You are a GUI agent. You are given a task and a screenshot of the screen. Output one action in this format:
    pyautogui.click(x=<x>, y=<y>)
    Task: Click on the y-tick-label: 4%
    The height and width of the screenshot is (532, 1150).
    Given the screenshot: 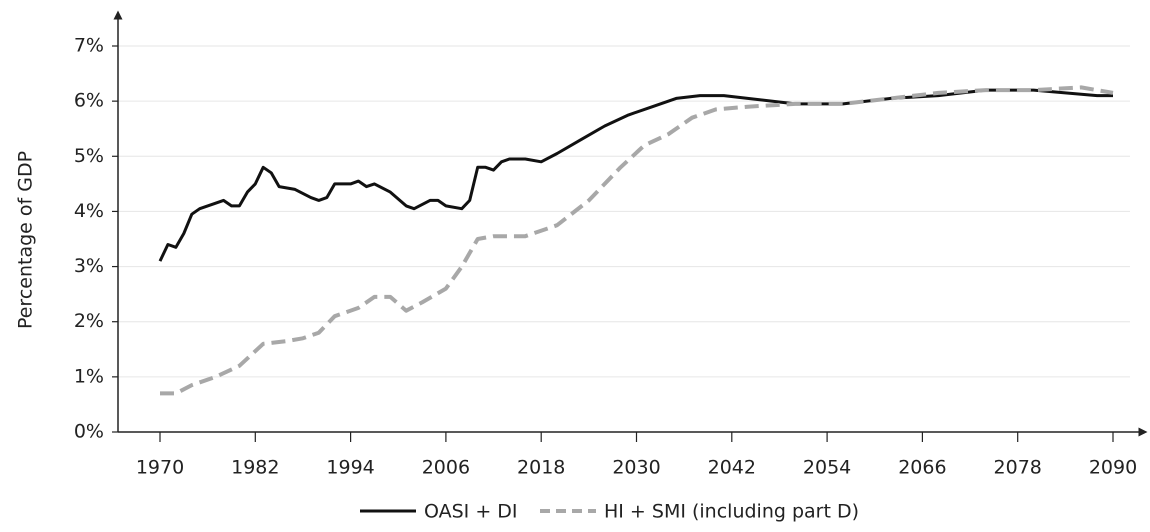 What is the action you would take?
    pyautogui.click(x=89, y=211)
    